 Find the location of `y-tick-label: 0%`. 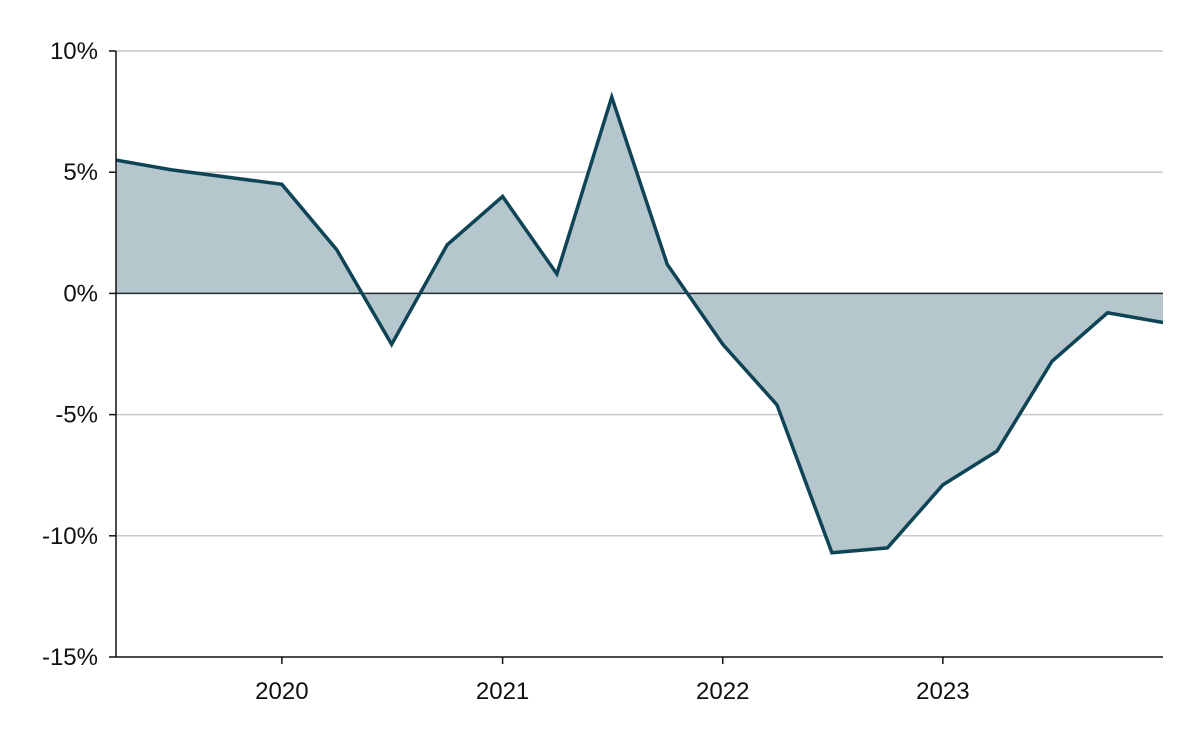

y-tick-label: 0% is located at coordinates (80, 293).